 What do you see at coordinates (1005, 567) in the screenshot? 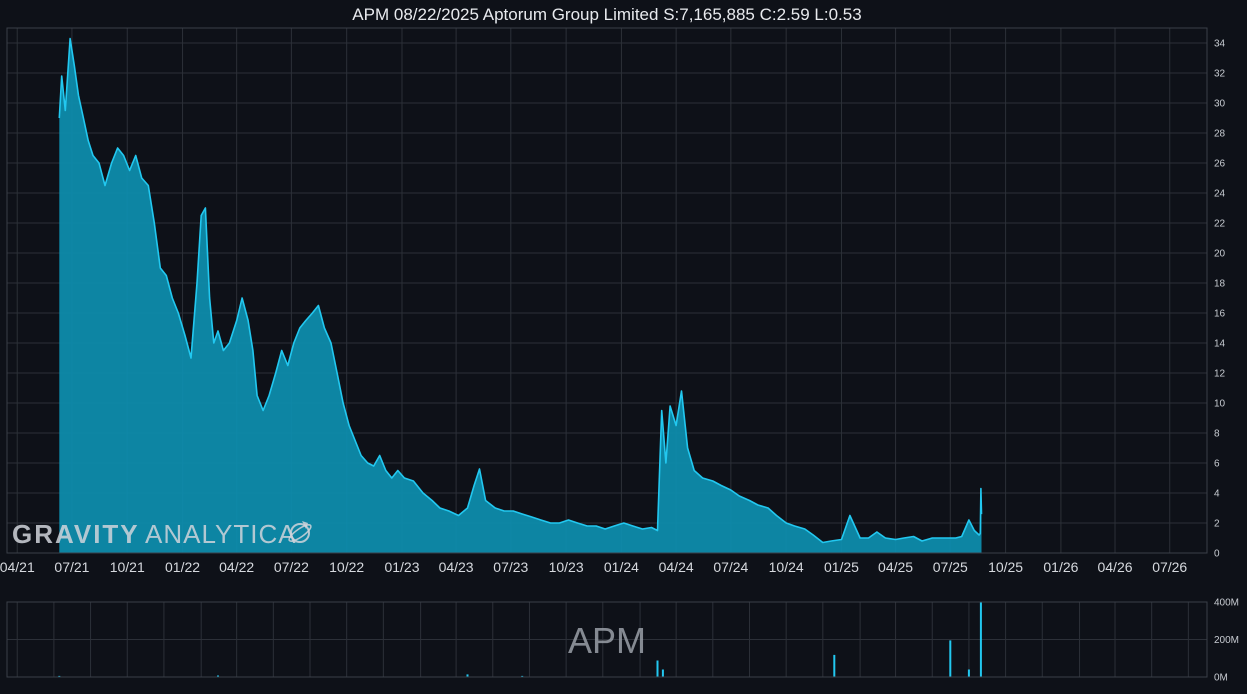
I see `date-x-tick-label: 10/25` at bounding box center [1005, 567].